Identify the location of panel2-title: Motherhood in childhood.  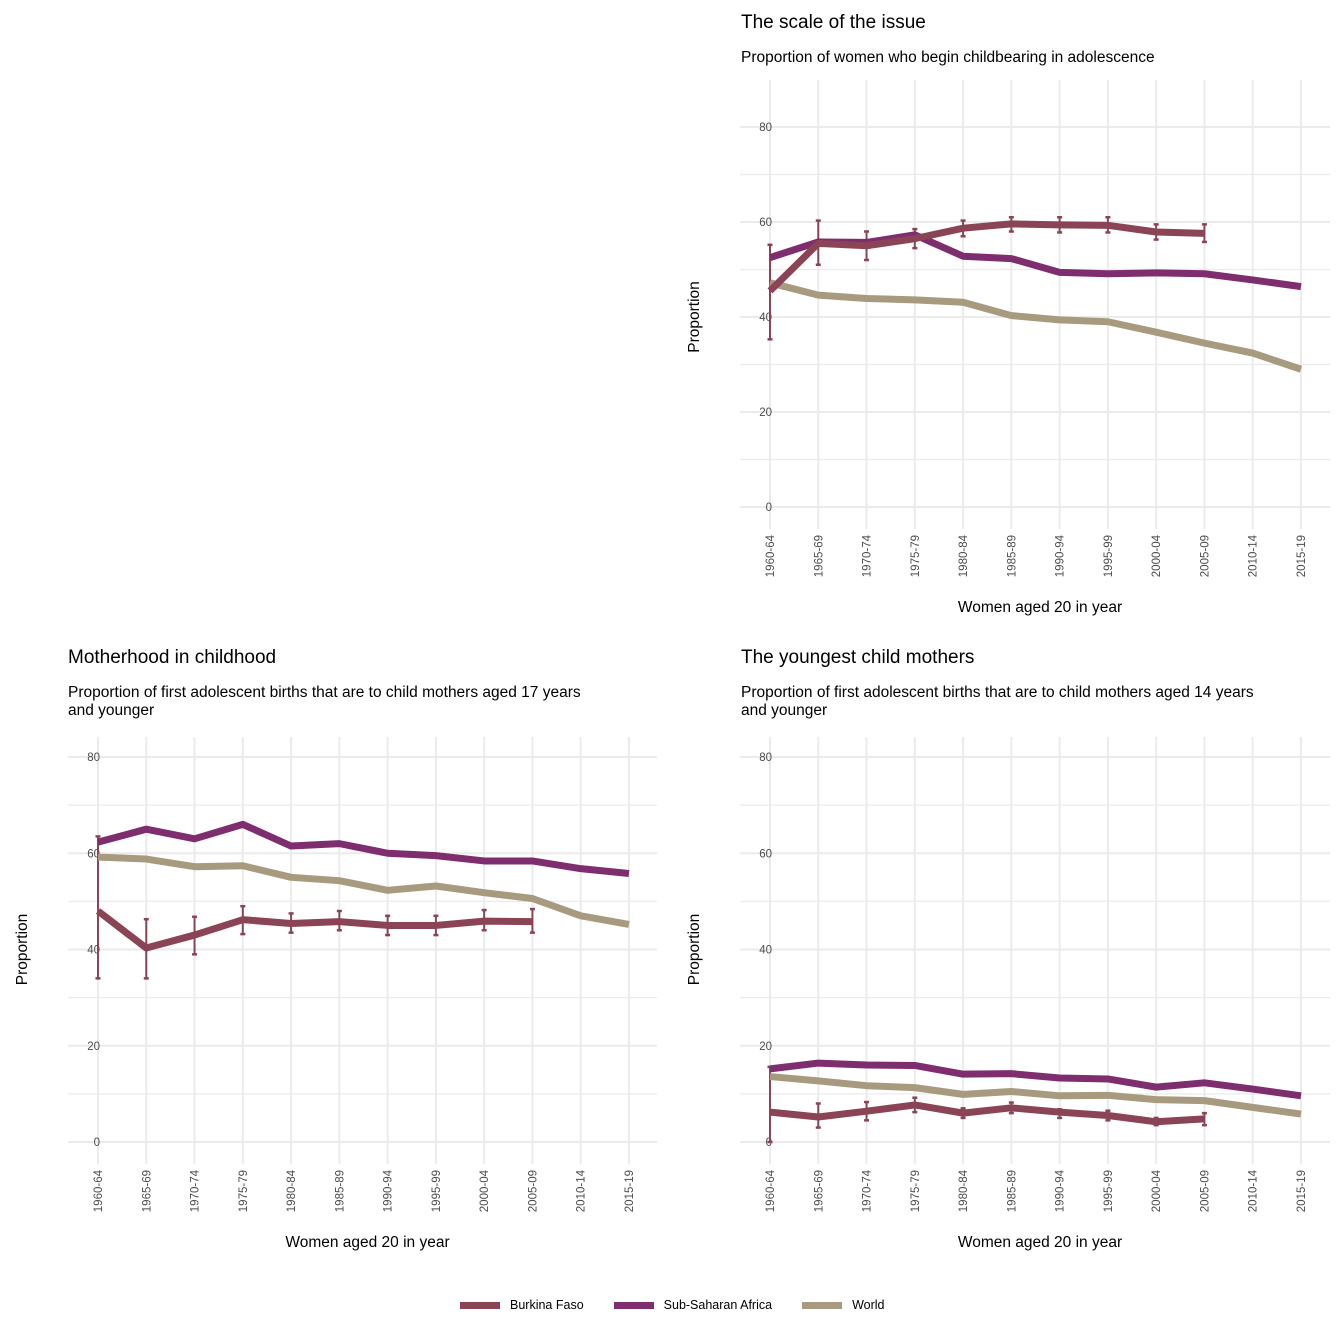
(172, 657).